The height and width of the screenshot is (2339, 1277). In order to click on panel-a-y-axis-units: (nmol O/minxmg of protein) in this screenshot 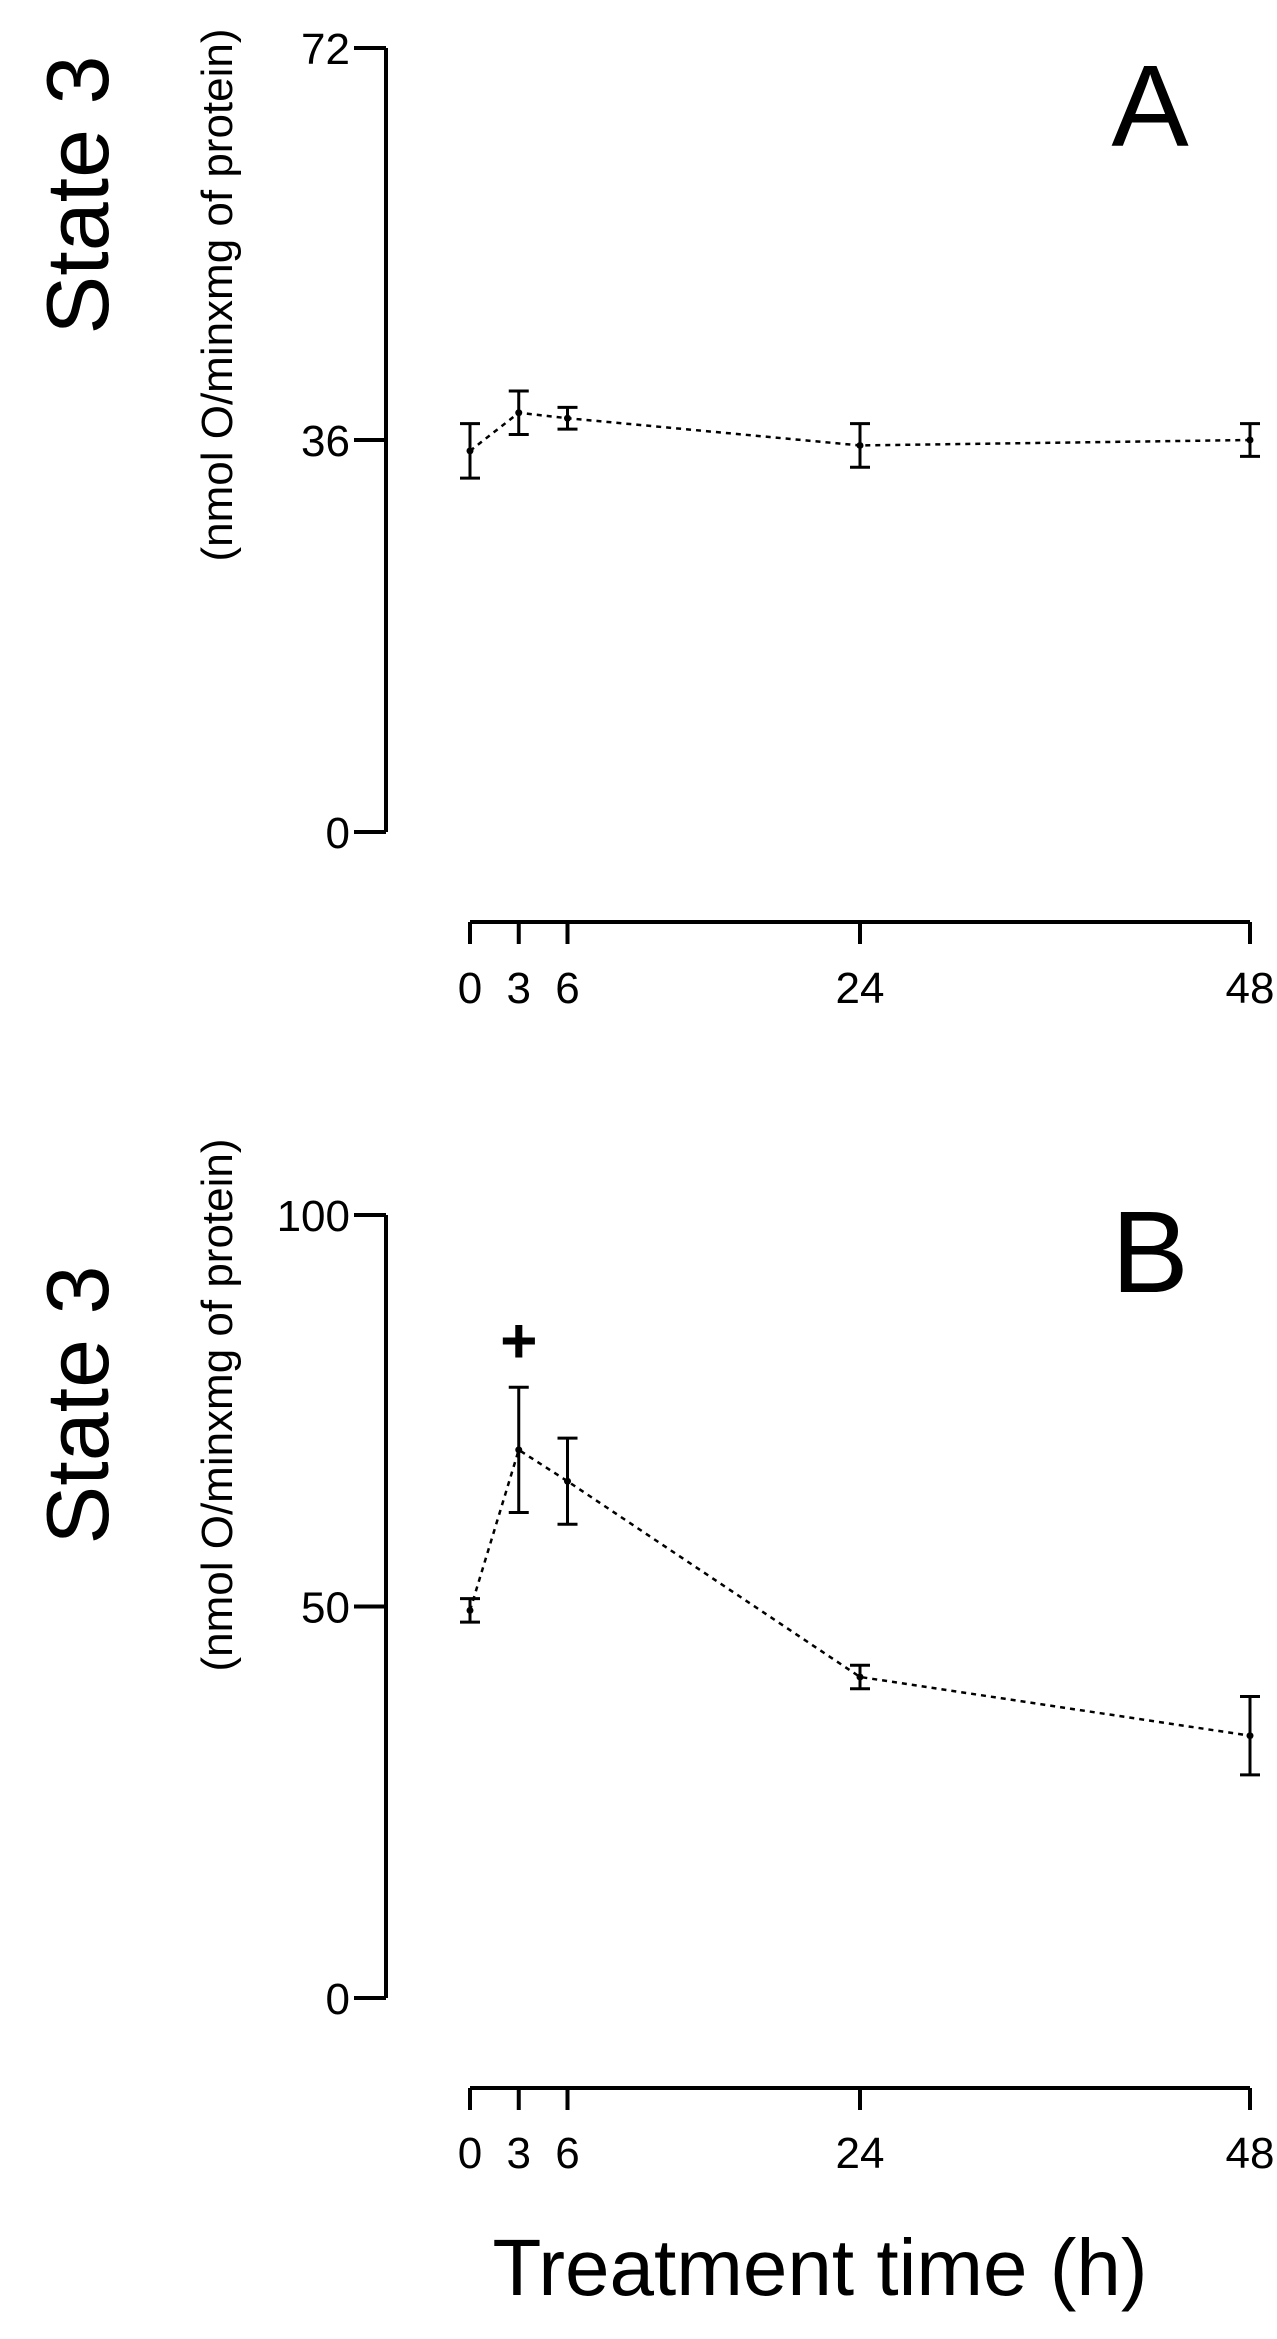, I will do `click(217, 294)`.